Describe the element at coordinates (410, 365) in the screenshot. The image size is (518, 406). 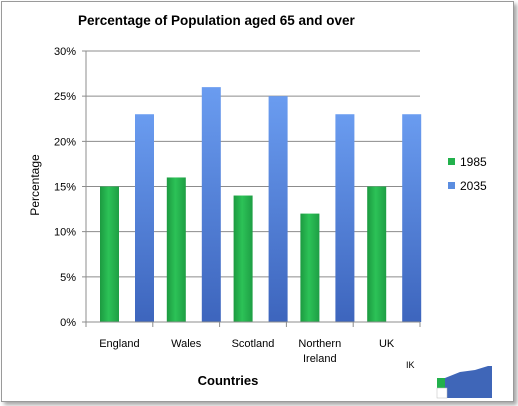
I see `stray-label: IK` at that location.